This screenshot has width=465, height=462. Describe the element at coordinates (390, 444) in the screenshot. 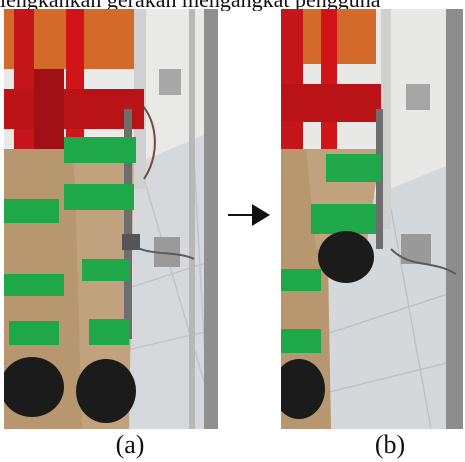

I see `caption-b: (b)` at that location.